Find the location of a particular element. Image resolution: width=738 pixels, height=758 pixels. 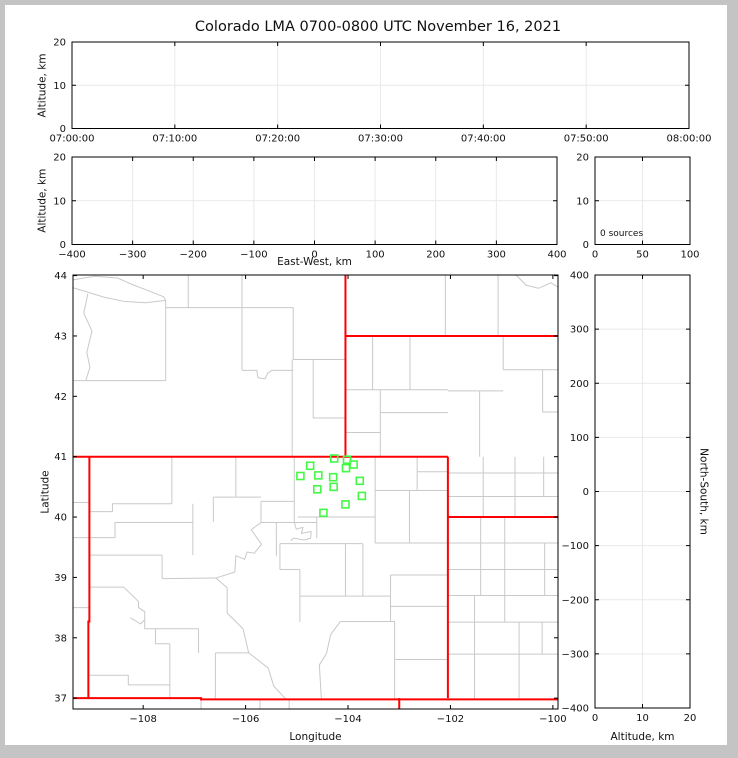

eastwest-altitude-panel: −400 −300 −200 −100 0 100 200 300 400 0 10 20 is located at coordinates (309, 207).